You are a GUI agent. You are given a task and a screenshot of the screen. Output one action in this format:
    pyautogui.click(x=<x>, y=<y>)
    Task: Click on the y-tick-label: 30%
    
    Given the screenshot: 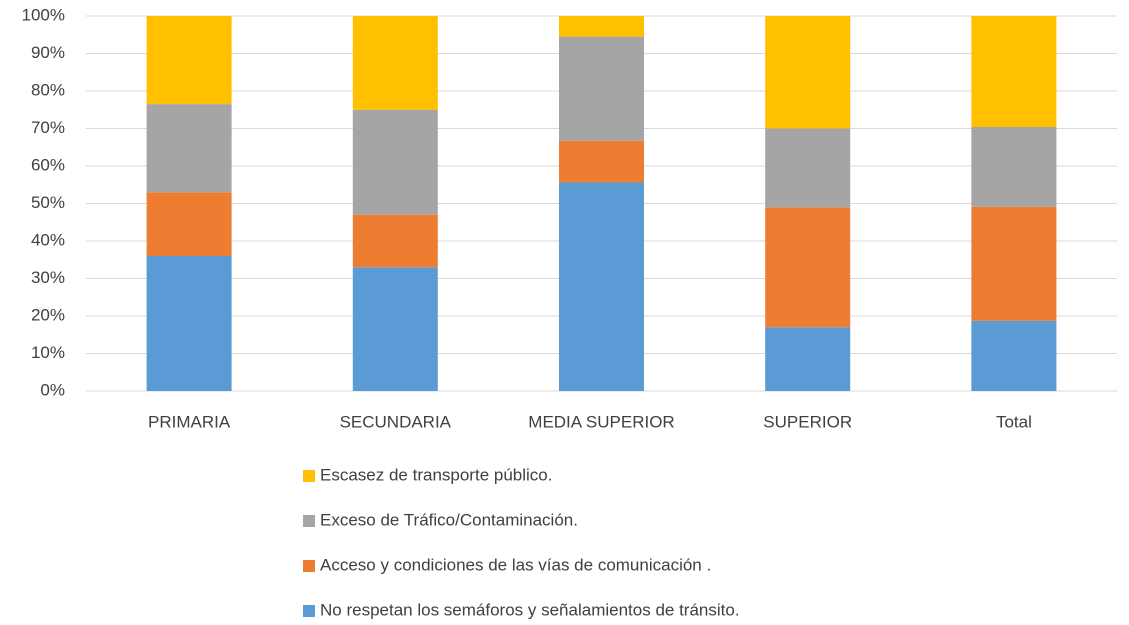 What is the action you would take?
    pyautogui.click(x=48, y=277)
    